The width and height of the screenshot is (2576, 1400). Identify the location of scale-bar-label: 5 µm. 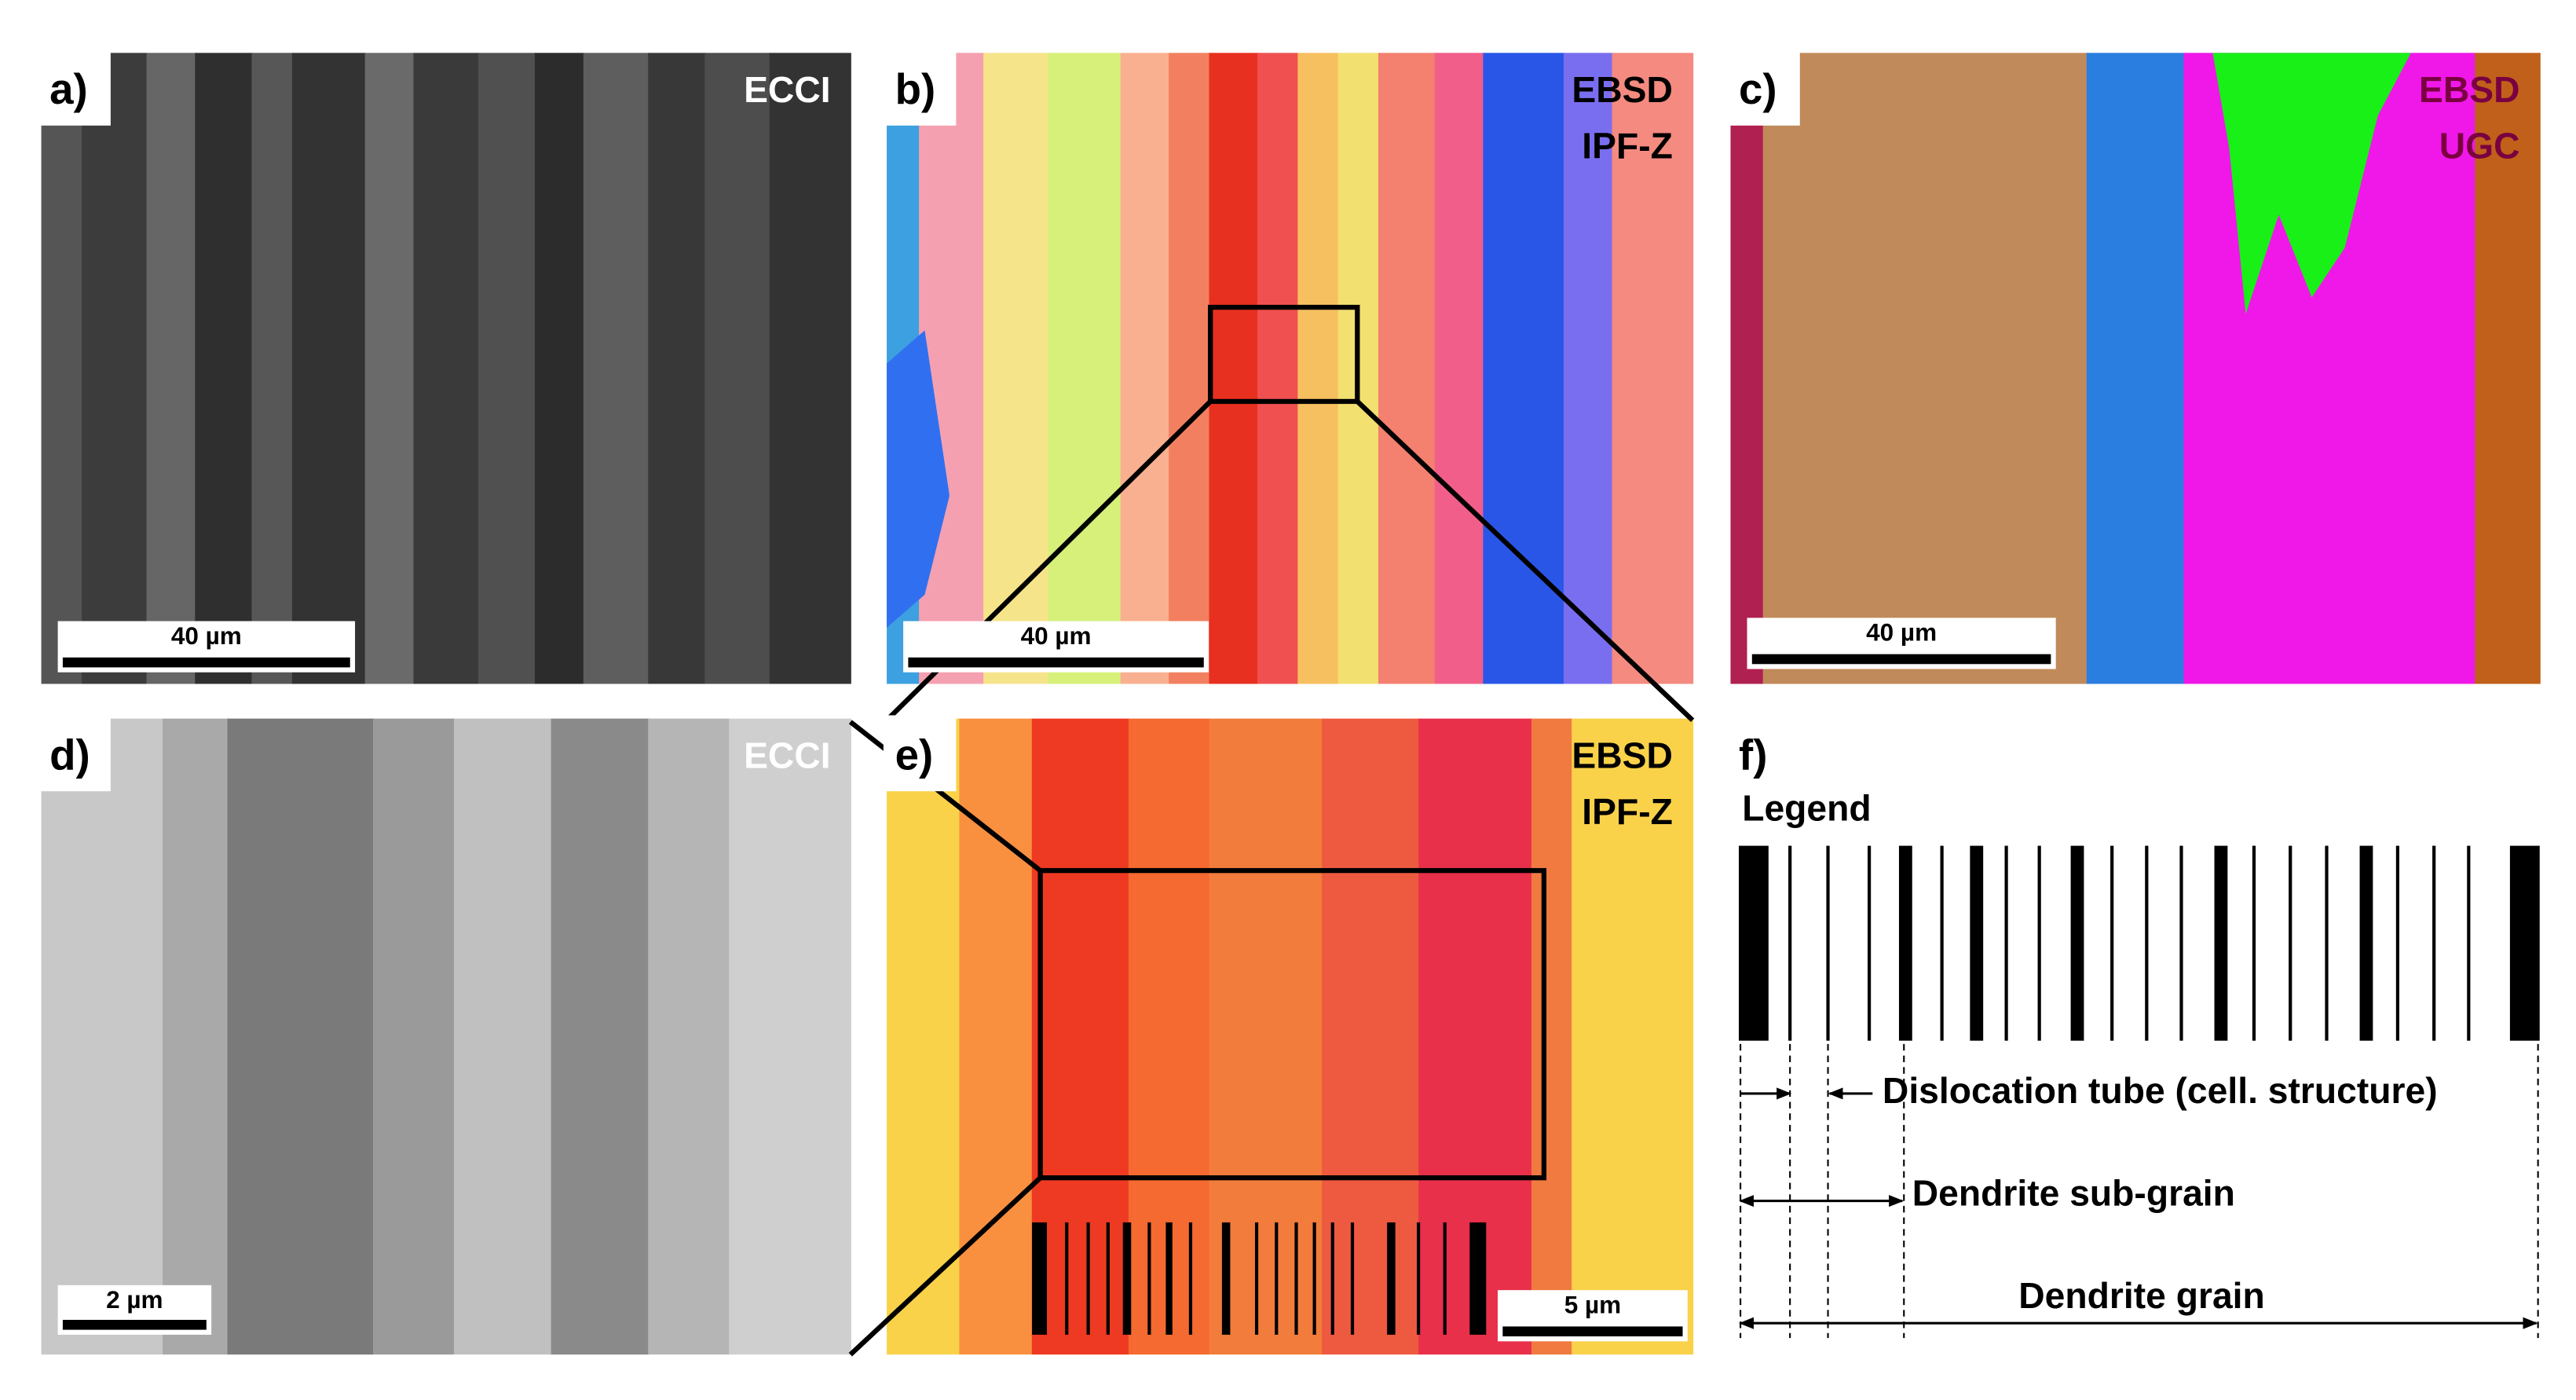
(1593, 1304).